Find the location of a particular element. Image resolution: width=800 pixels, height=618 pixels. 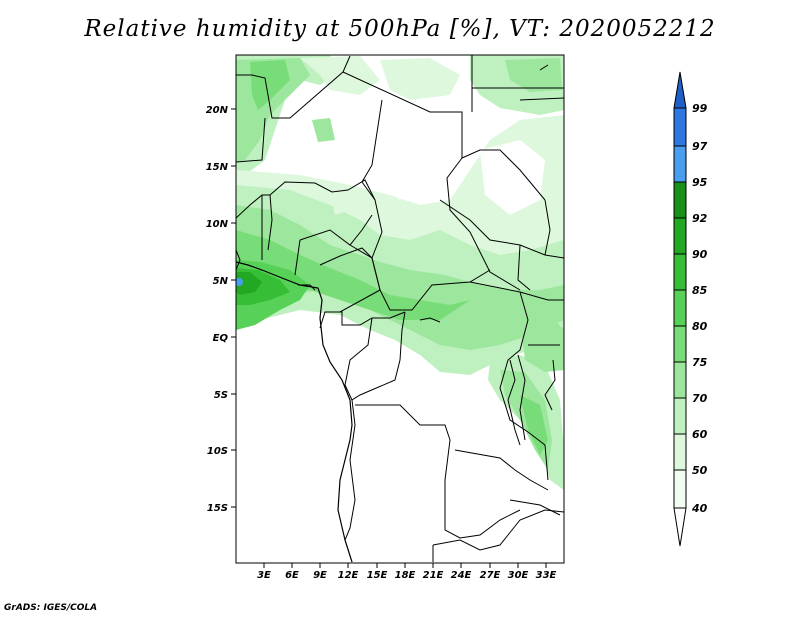

lat-label: 20N is located at coordinates (217, 110).